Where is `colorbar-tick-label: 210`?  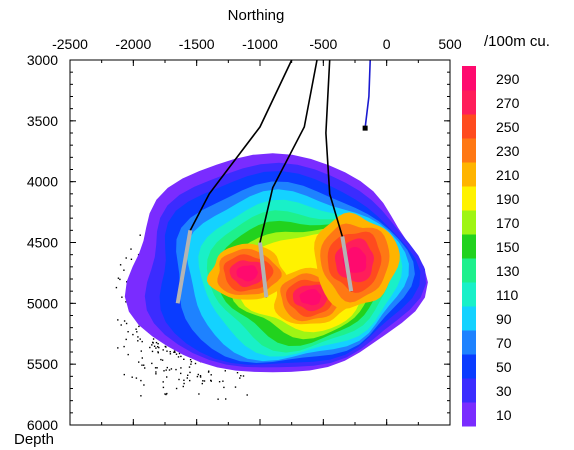
colorbar-tick-label: 210 is located at coordinates (508, 175).